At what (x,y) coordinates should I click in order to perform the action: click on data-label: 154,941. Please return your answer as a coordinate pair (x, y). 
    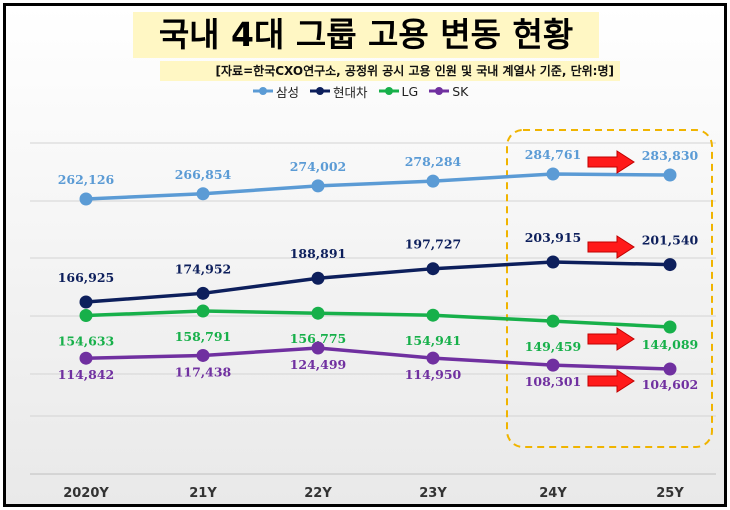
    Looking at the image, I should click on (433, 340).